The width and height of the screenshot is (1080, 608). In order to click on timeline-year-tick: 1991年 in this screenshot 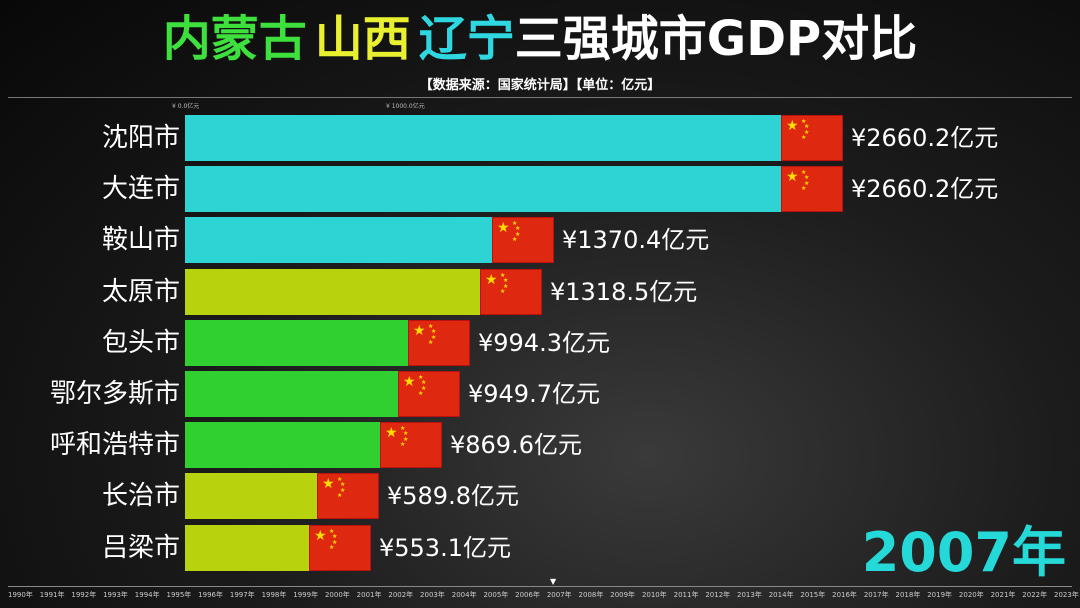, I will do `click(52, 595)`.